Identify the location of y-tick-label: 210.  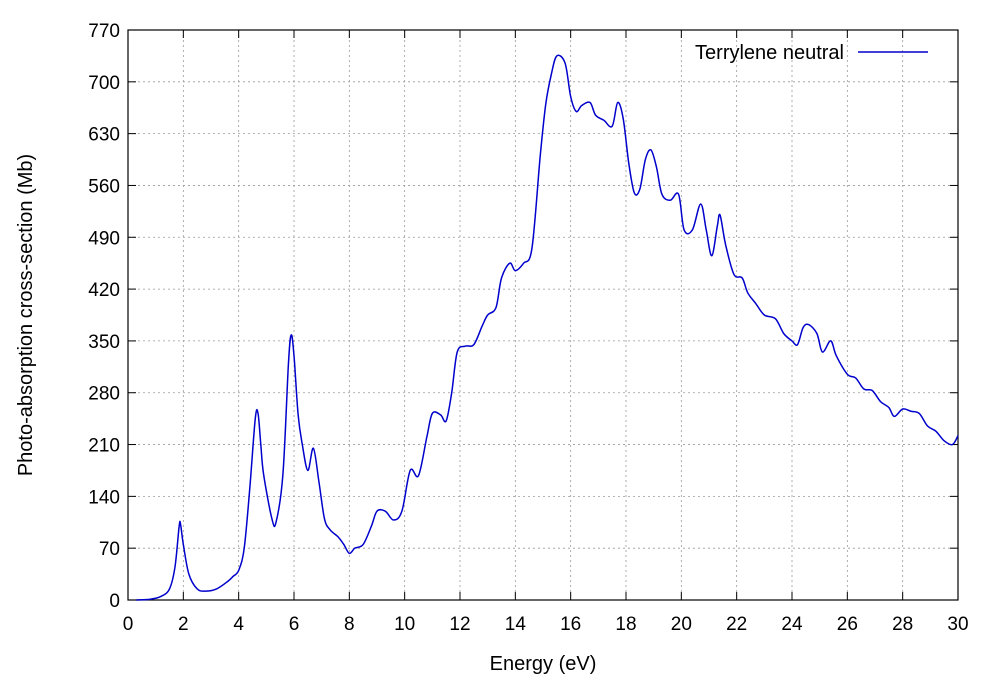
(104, 446).